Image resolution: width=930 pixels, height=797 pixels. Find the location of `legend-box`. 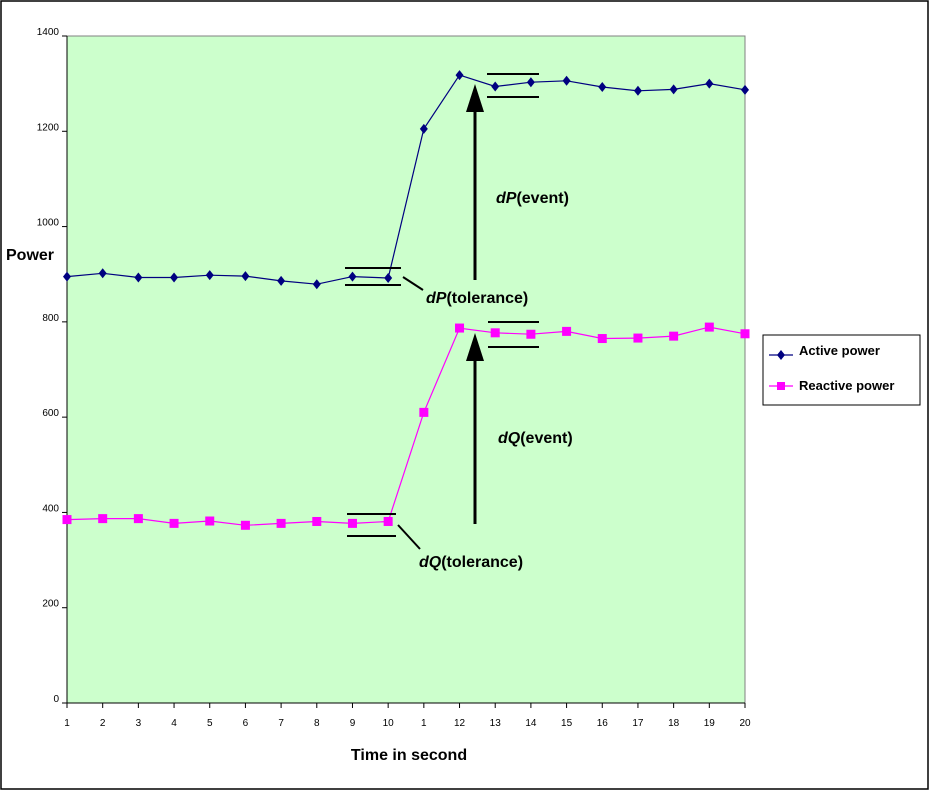

legend-box is located at coordinates (841, 370).